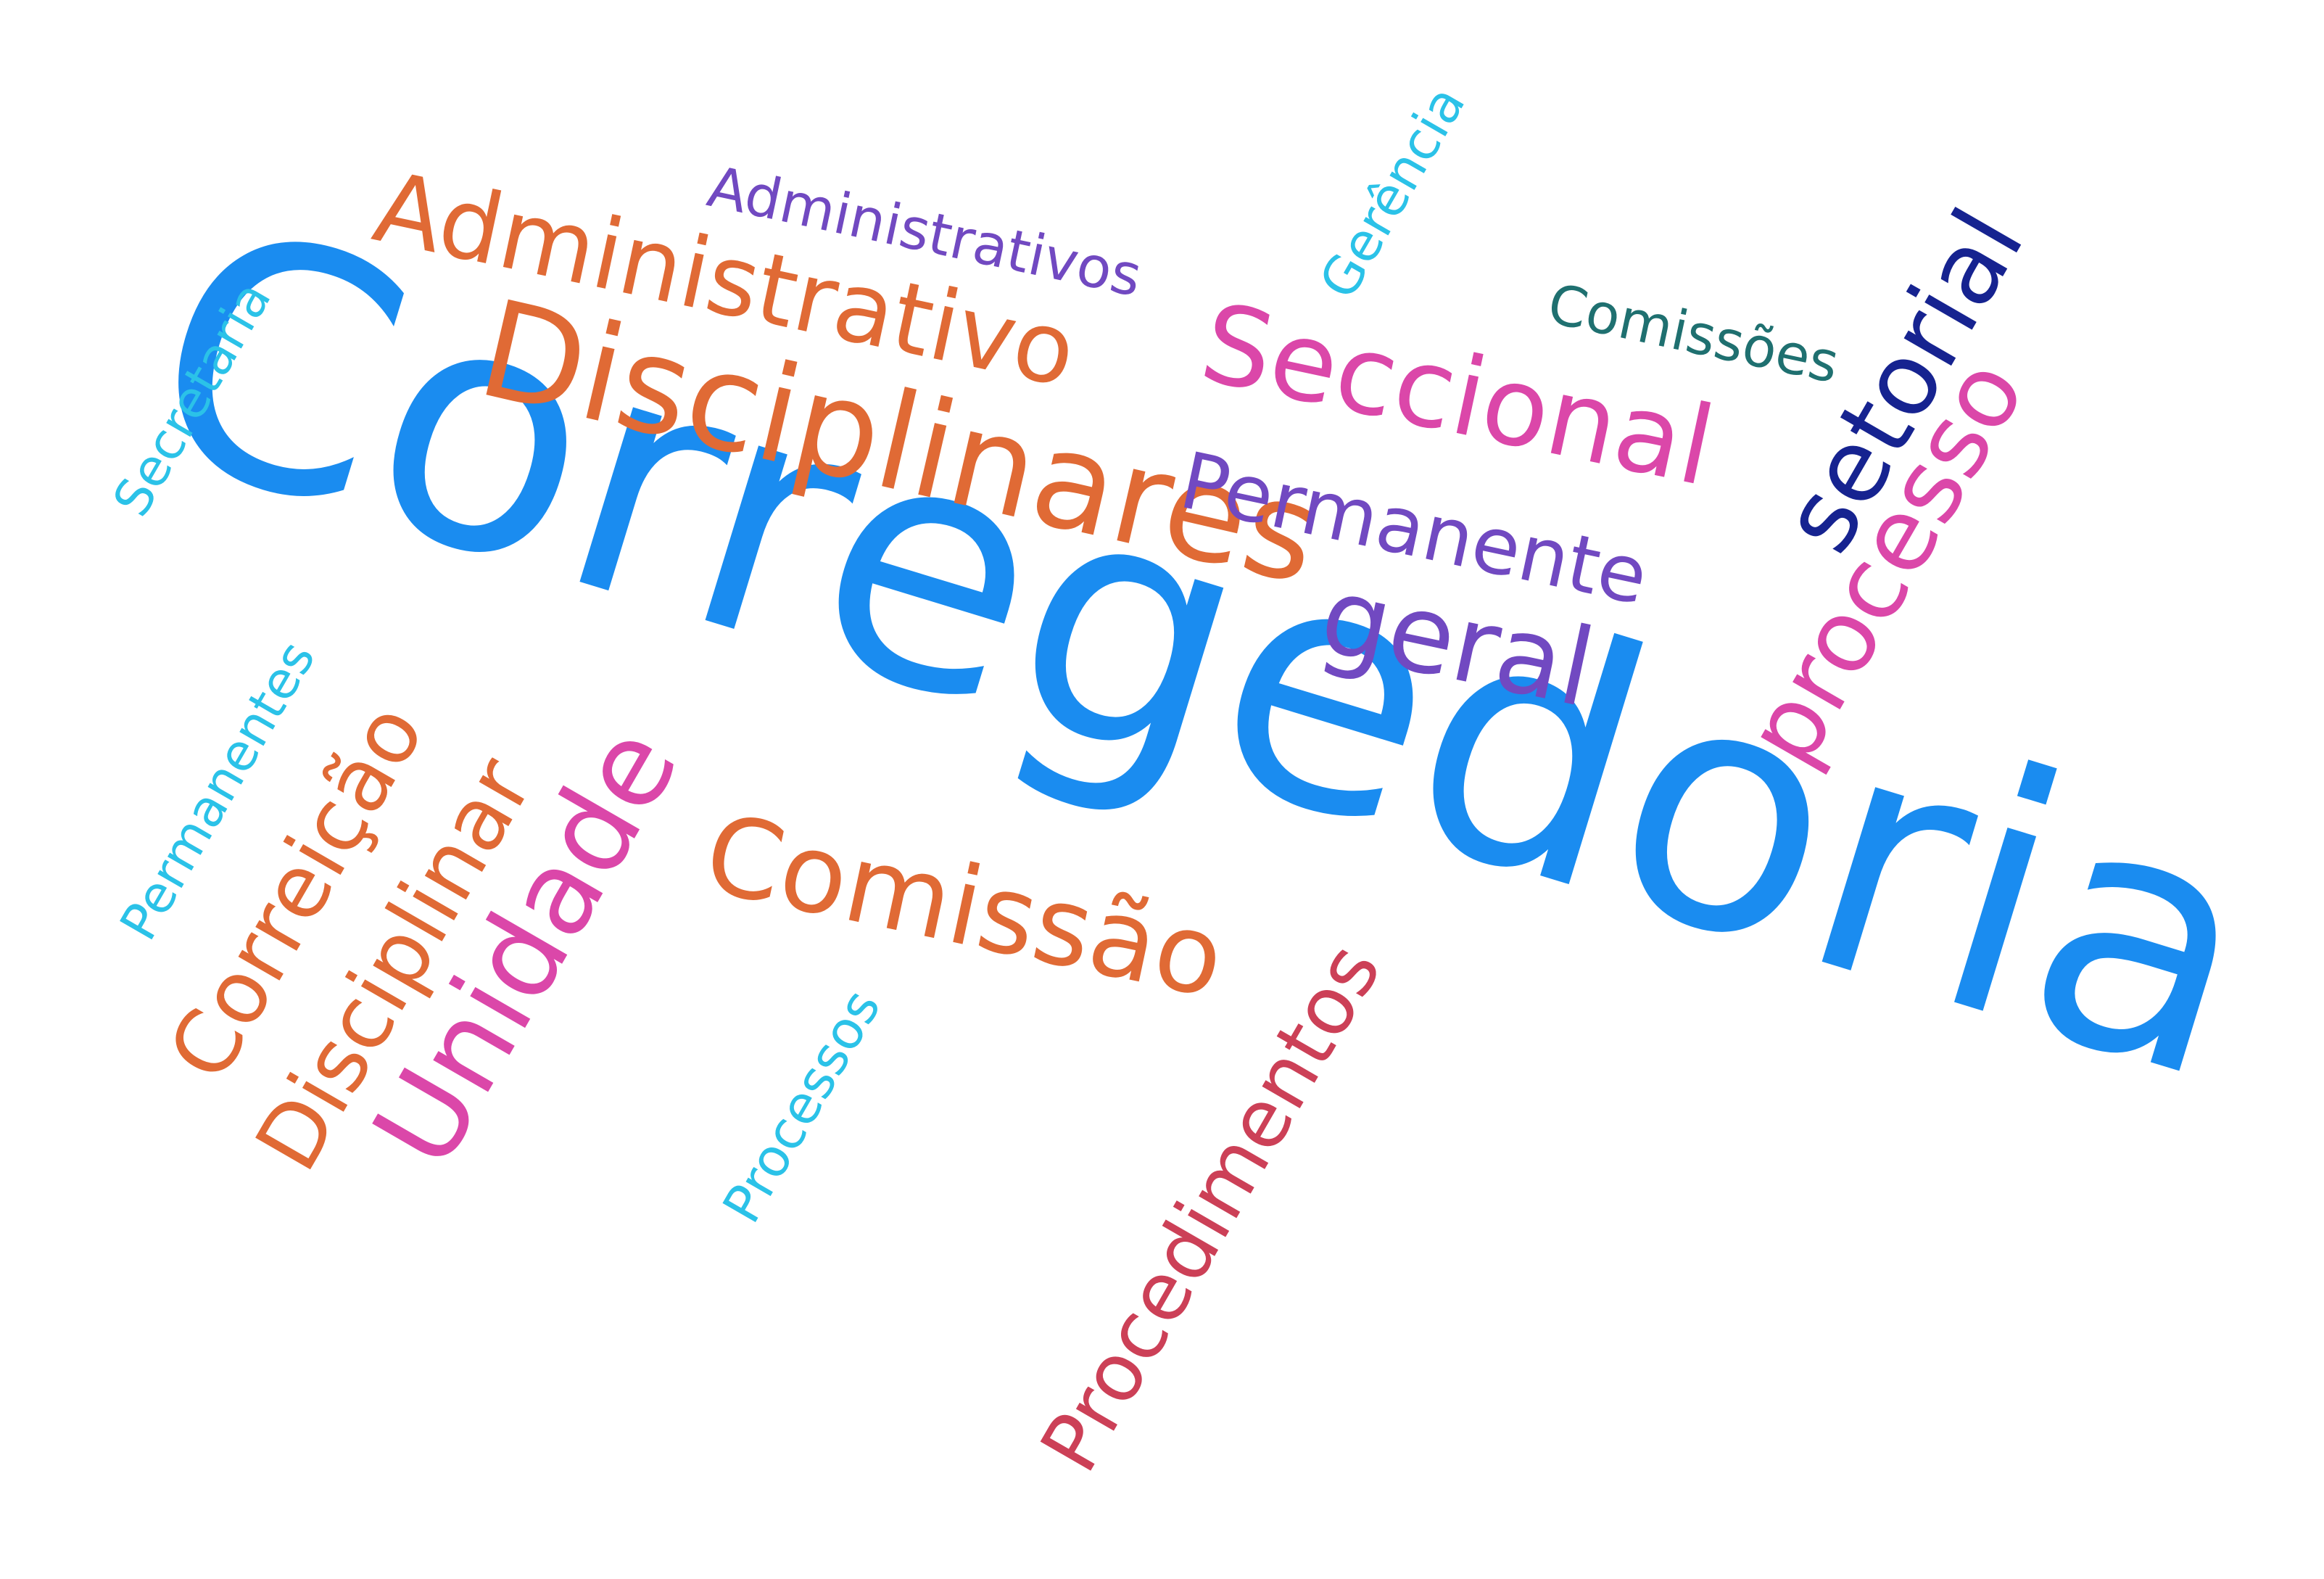  I want to click on word-procedimentos: Procedimentos, so click(1210, 1208).